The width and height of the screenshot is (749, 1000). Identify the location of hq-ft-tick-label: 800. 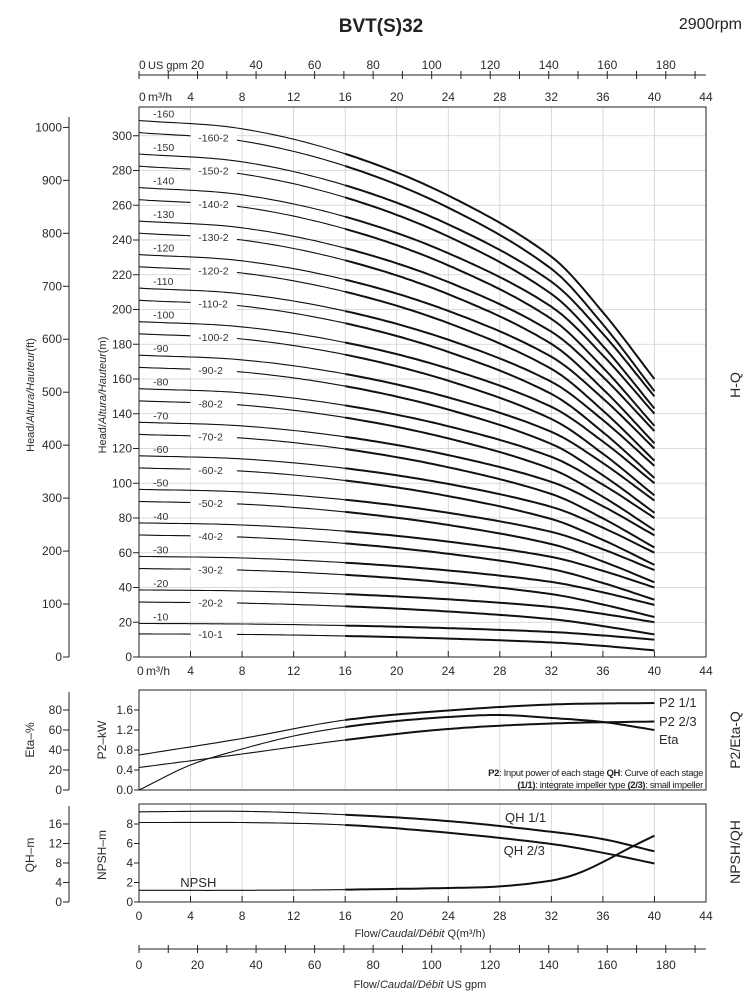
(52, 233).